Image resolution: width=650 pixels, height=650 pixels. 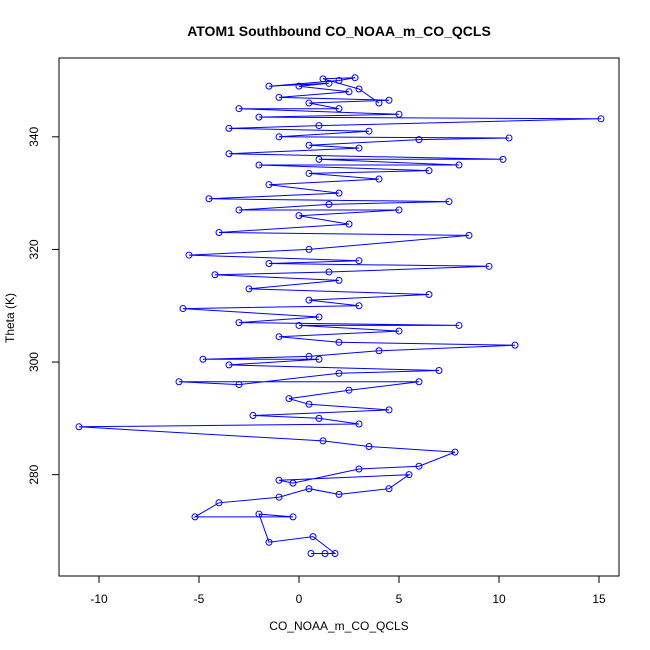 I want to click on x-tick-label: 0, so click(x=299, y=599).